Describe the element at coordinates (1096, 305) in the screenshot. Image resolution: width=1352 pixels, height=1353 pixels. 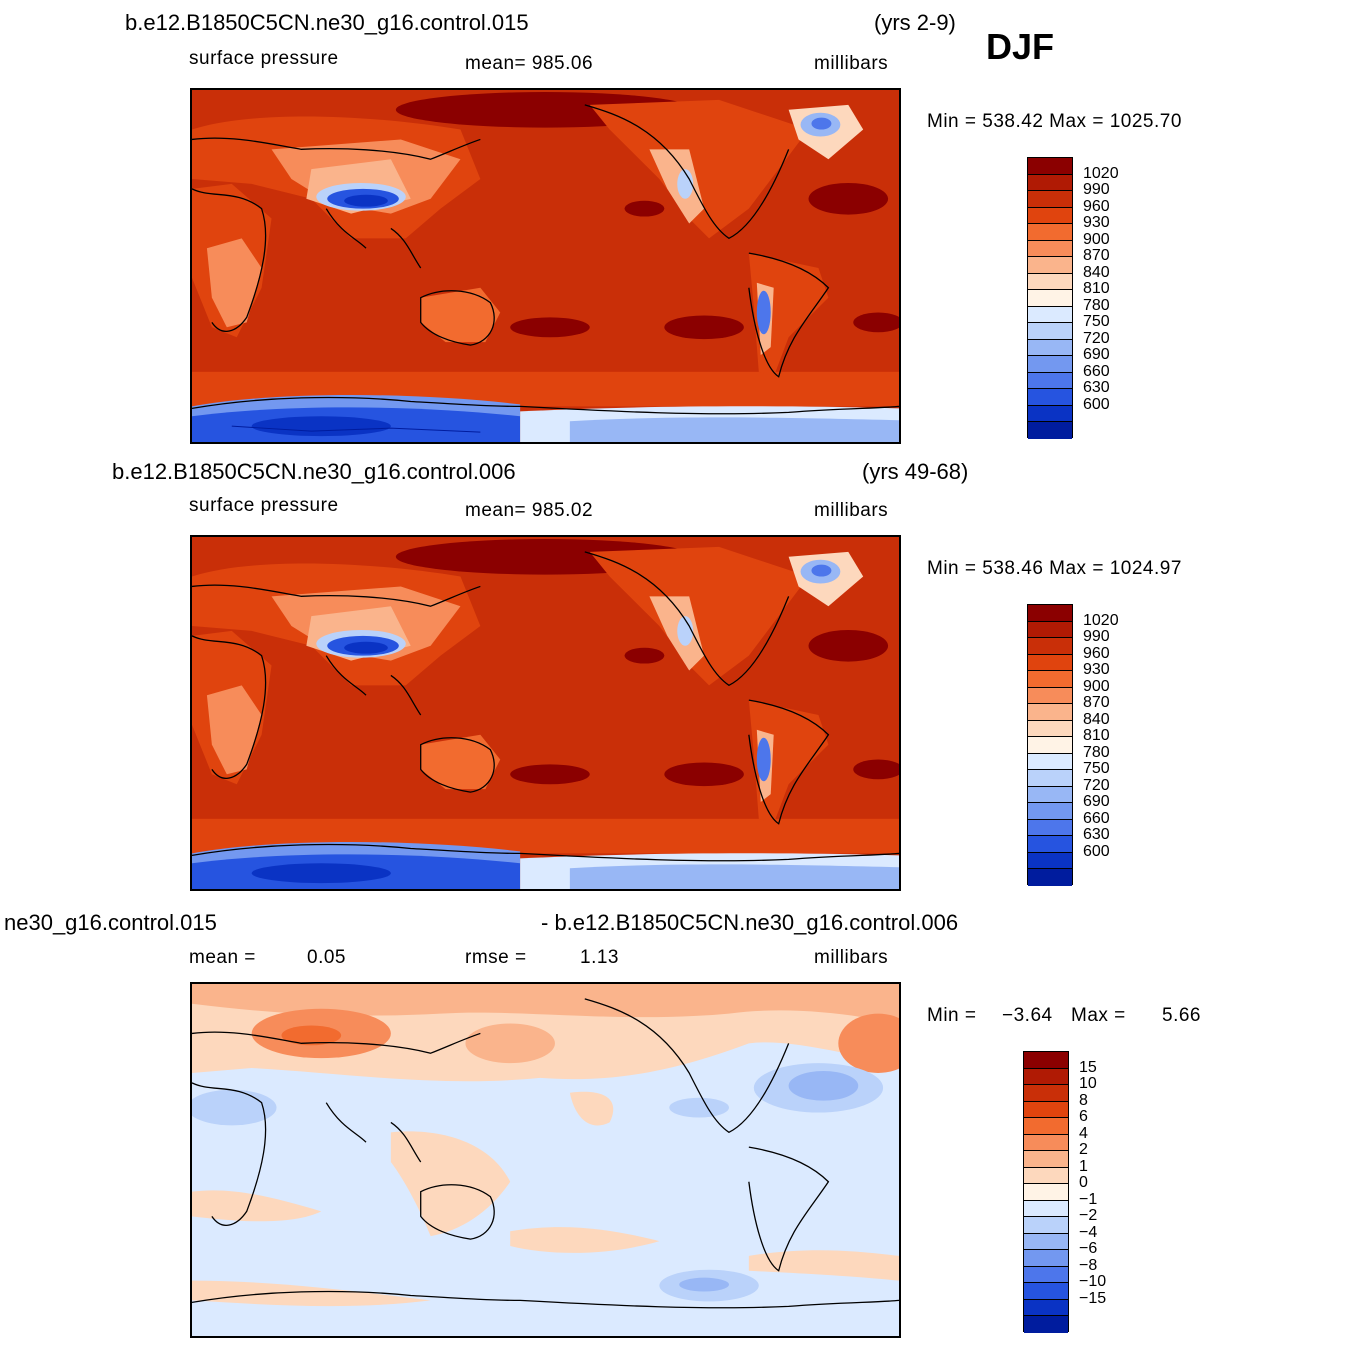
I see `colorbar-tick-label: 780` at that location.